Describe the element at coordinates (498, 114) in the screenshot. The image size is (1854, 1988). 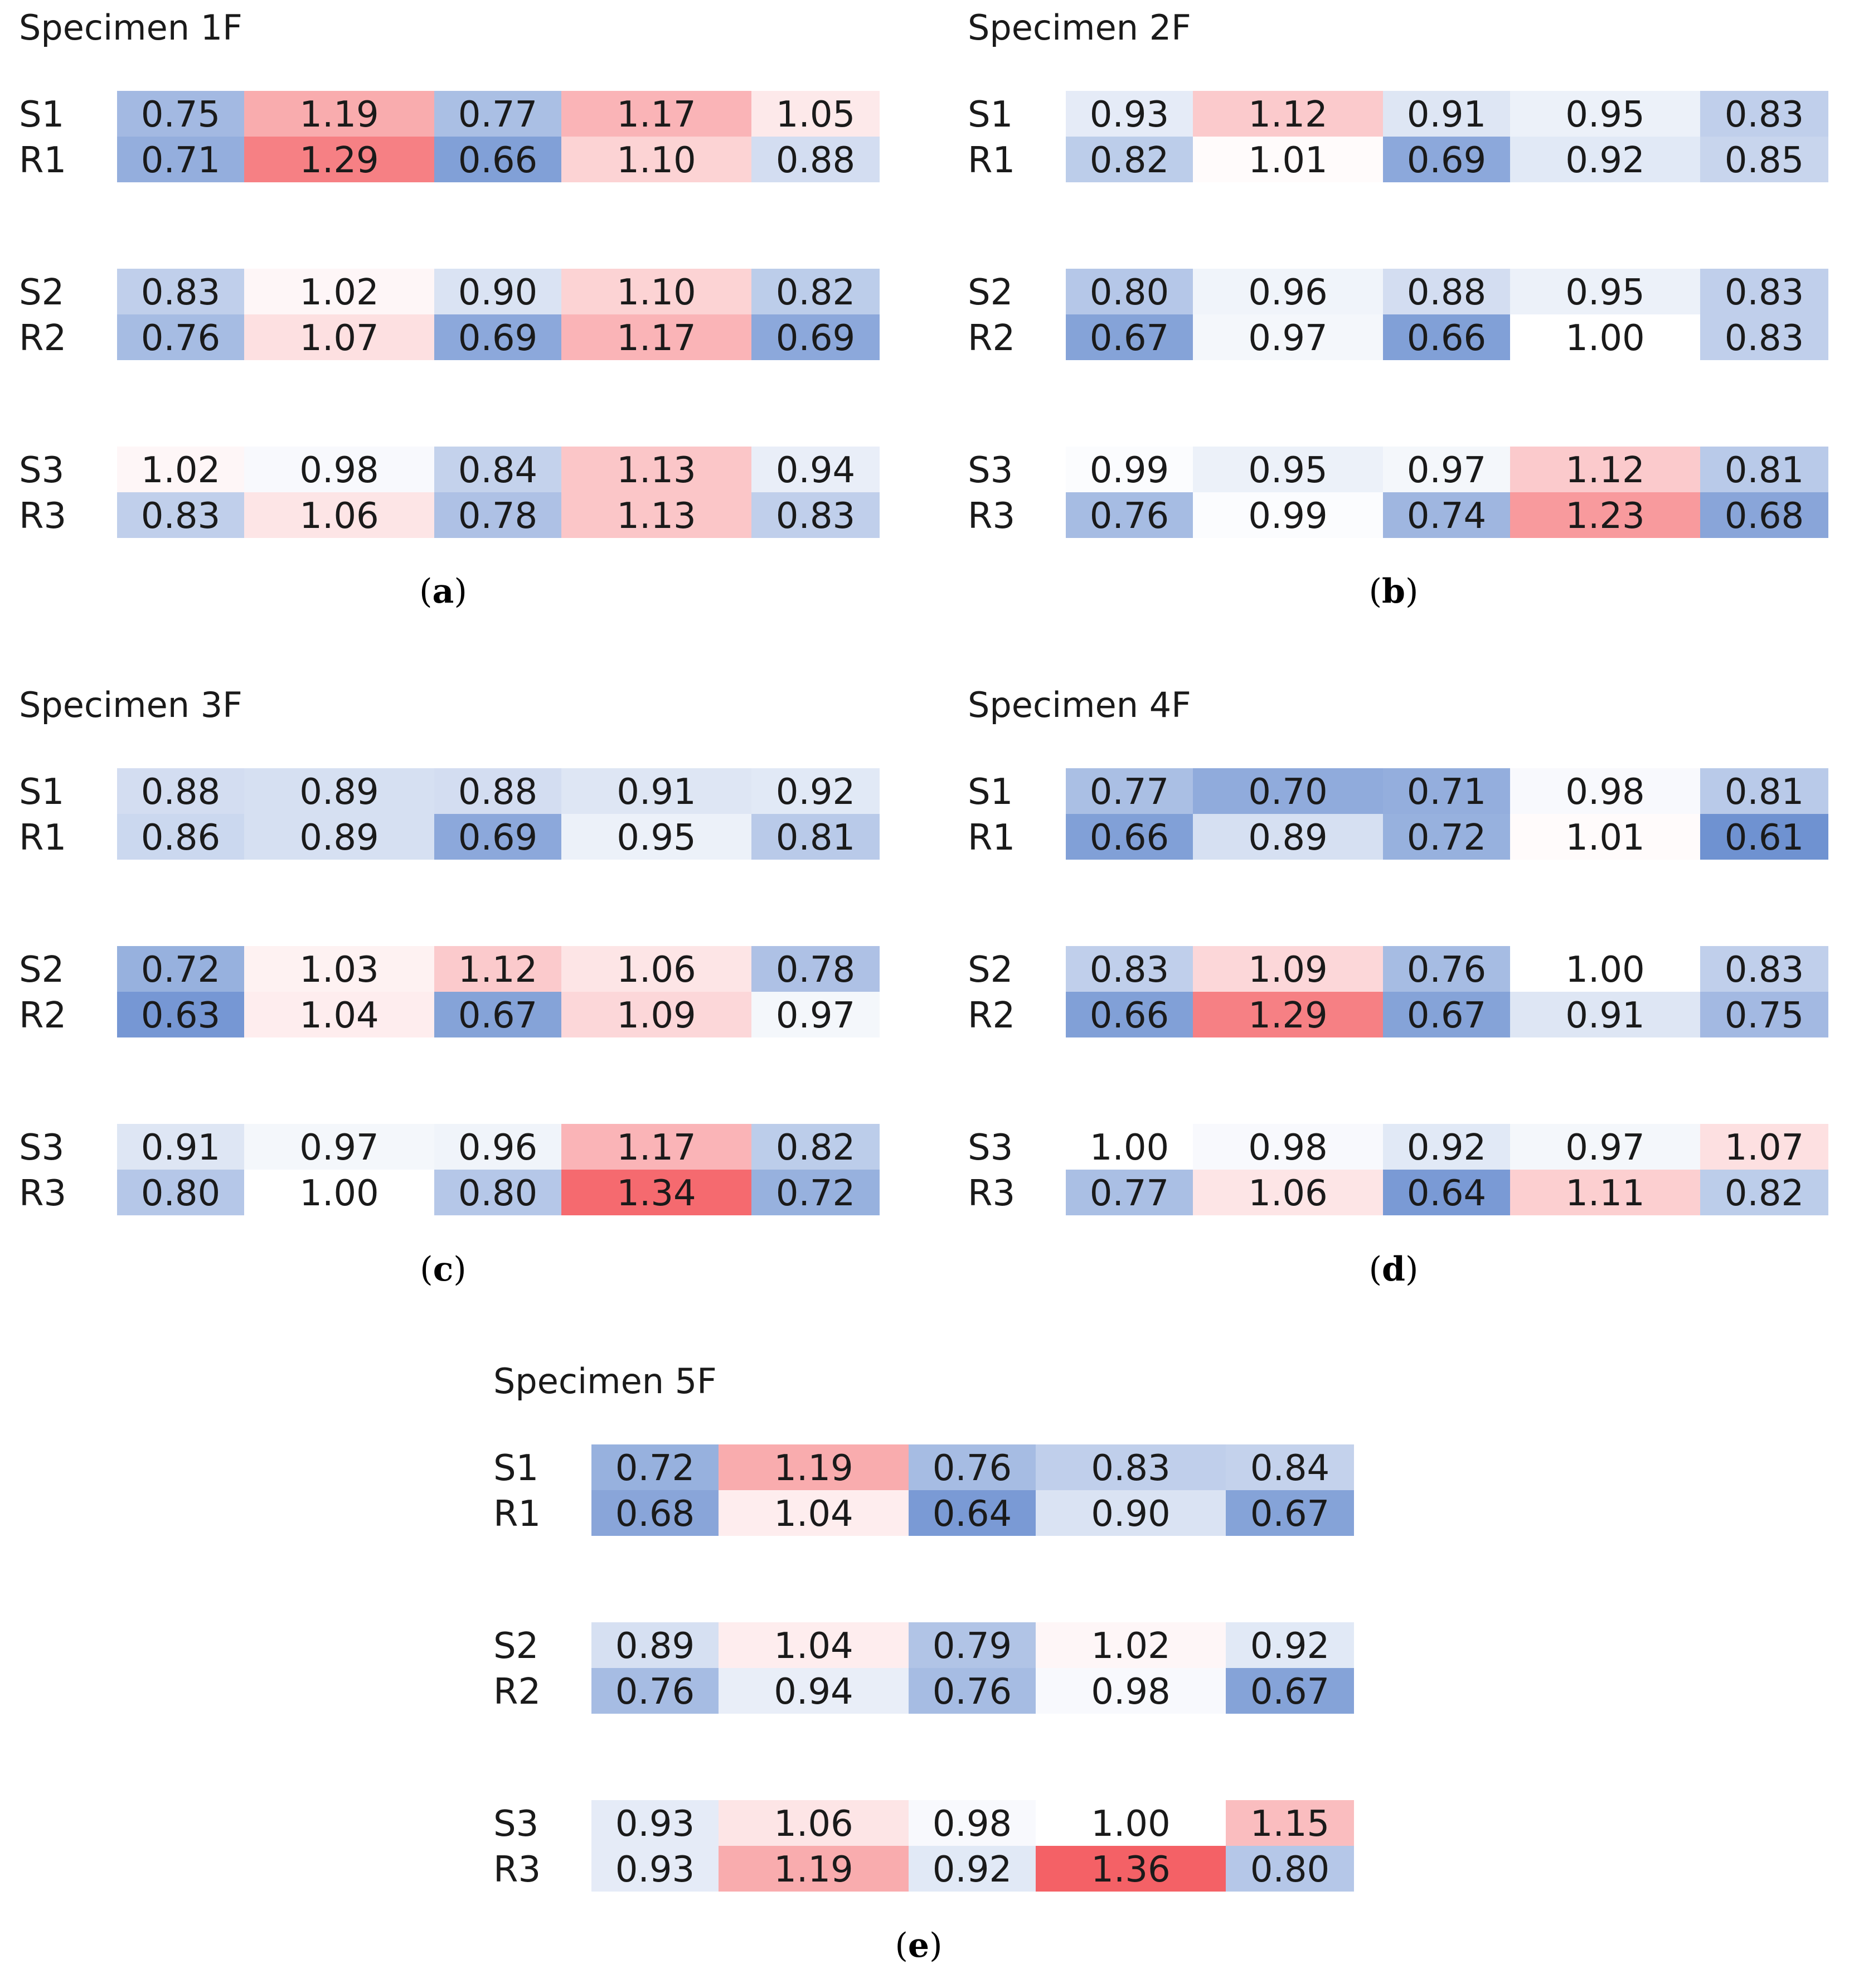
I see `cell-value: 0.77` at that location.